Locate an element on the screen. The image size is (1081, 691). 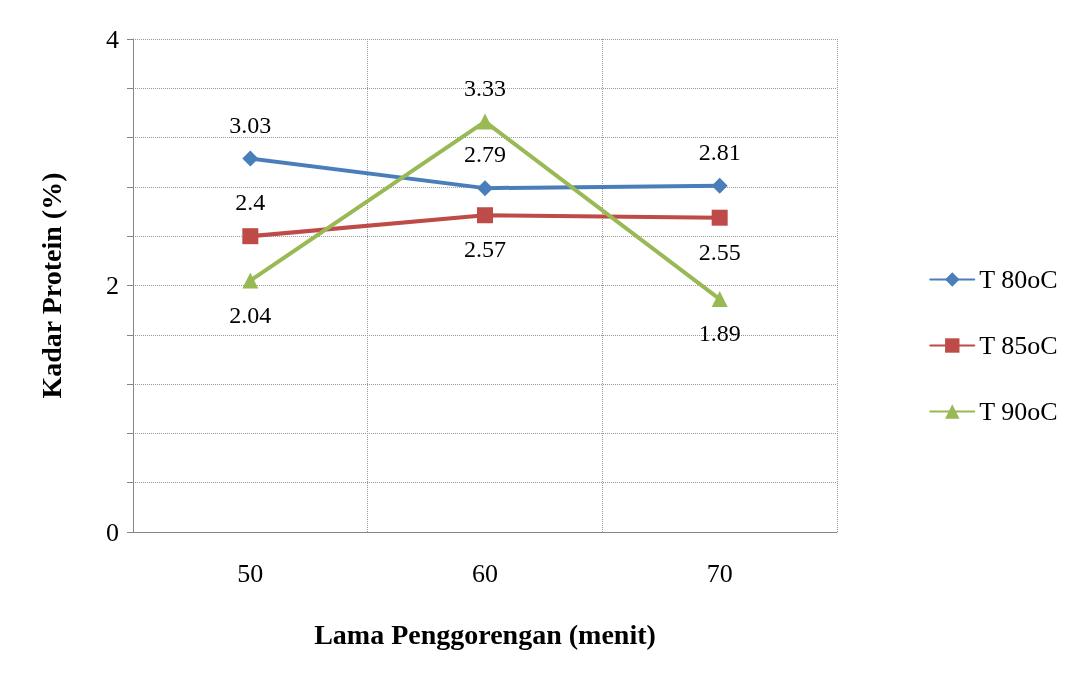
data-label: 1.89 is located at coordinates (719, 333).